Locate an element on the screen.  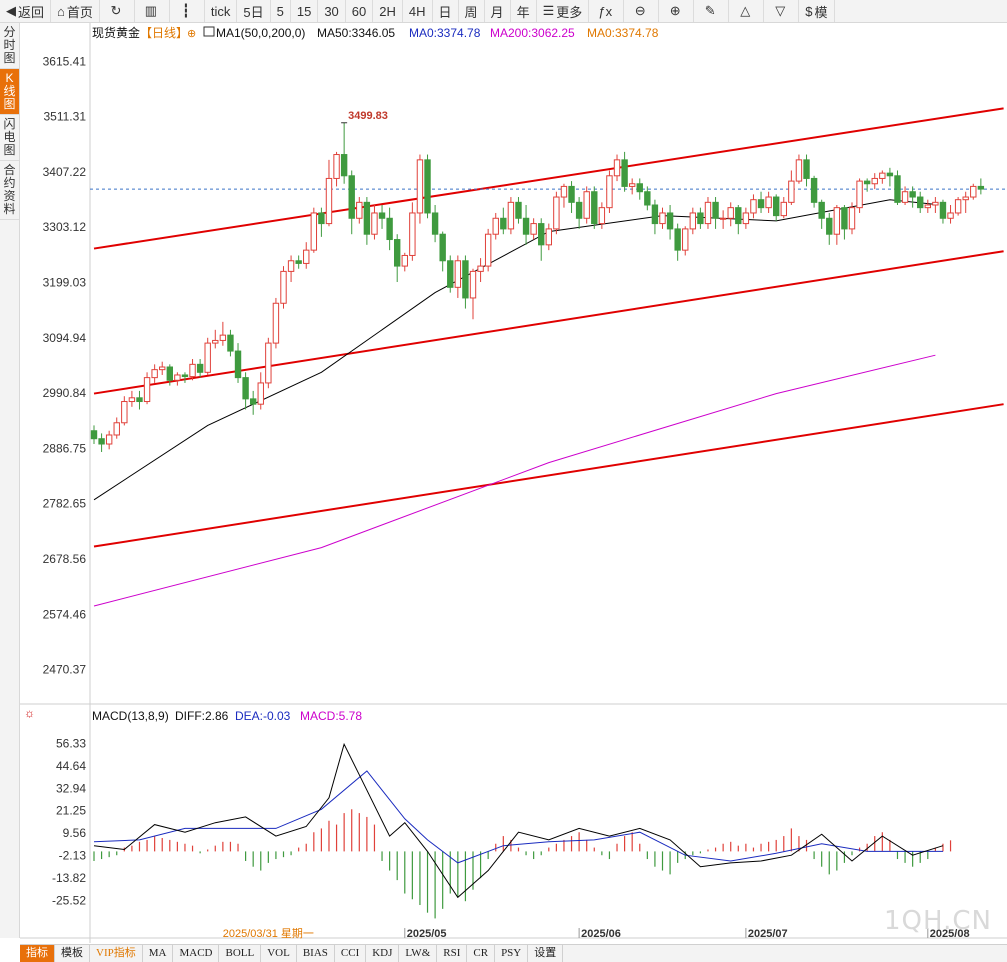
zoom-in-button: ⊕ is located at coordinates (677, 11).